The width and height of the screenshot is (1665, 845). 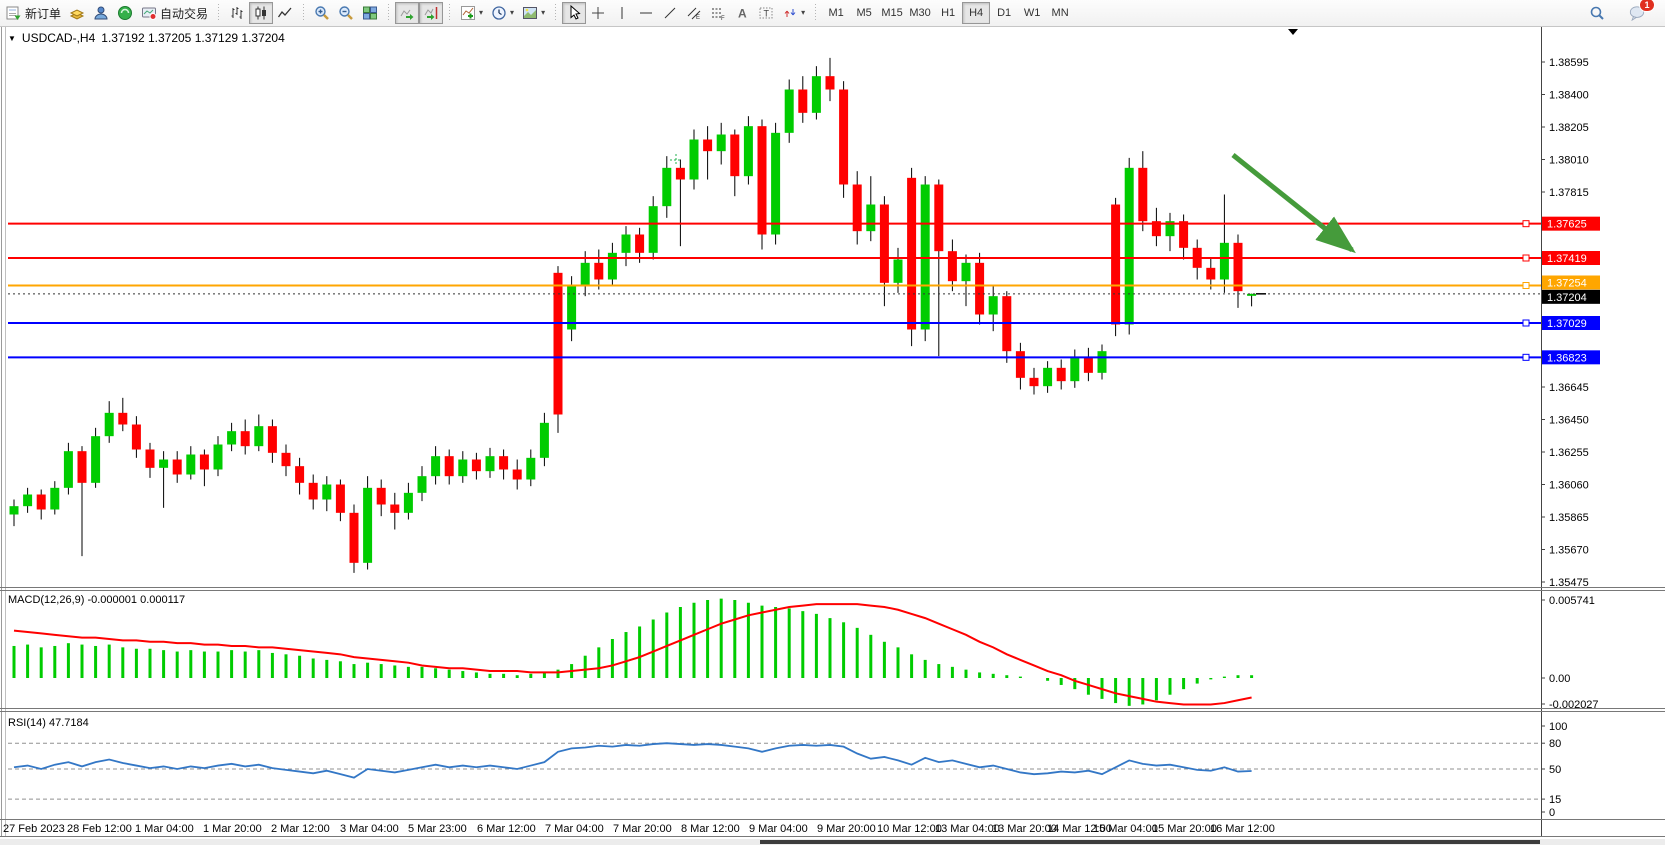 What do you see at coordinates (1293, 32) in the screenshot?
I see `chart-shift-marker` at bounding box center [1293, 32].